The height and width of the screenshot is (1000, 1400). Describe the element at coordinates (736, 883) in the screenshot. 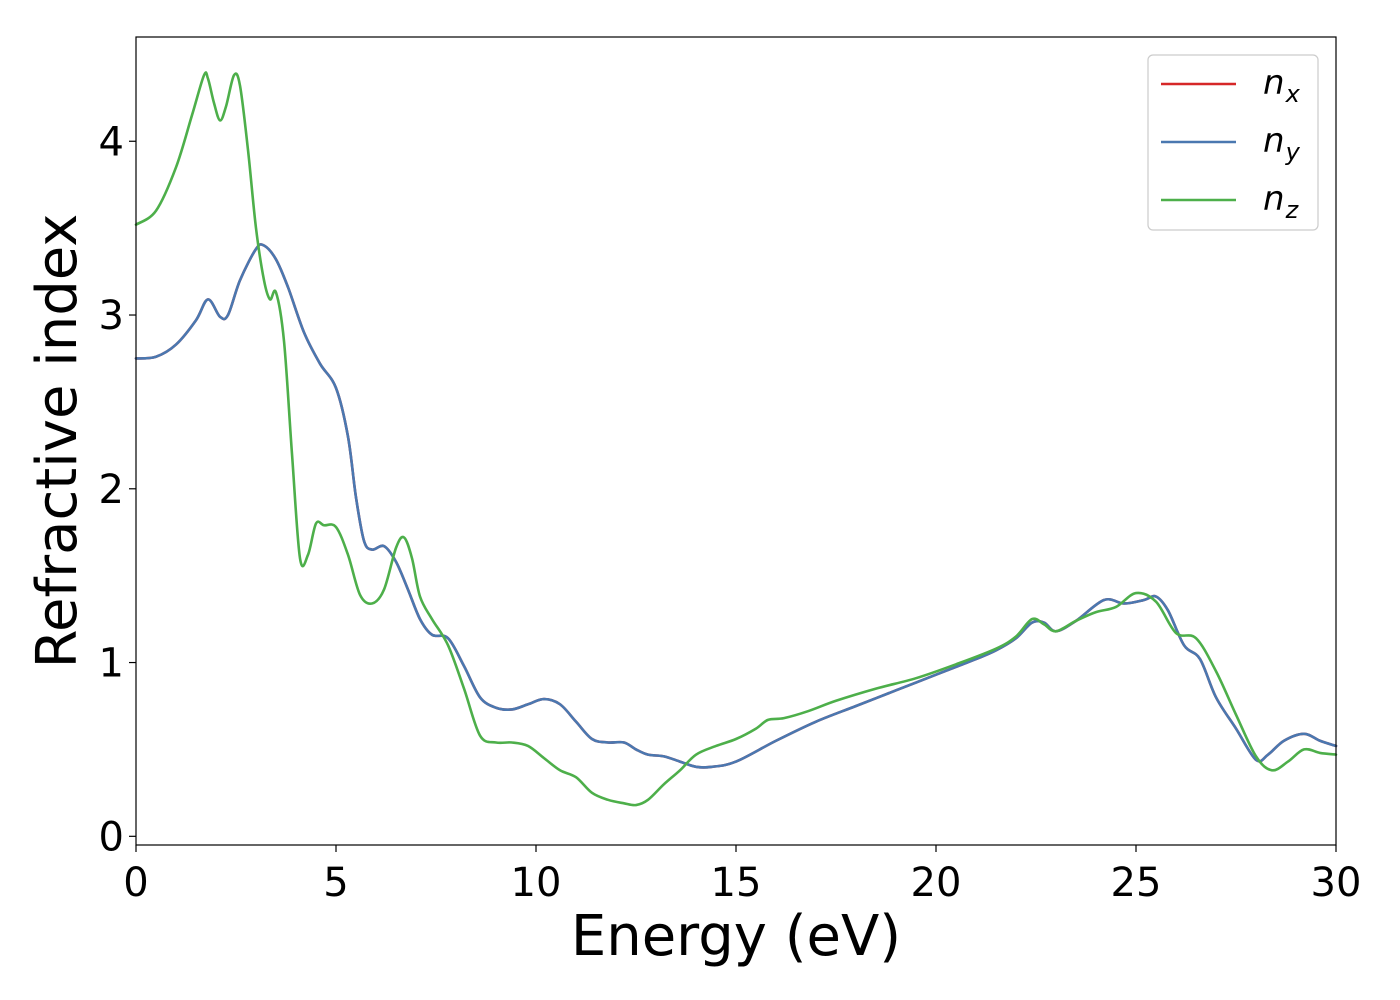

I see `x-tick-label: 15` at that location.